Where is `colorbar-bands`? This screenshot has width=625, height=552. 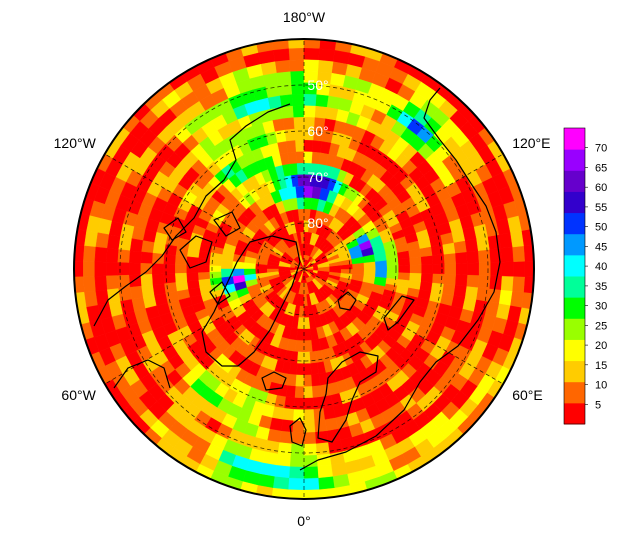 colorbar-bands is located at coordinates (574, 276).